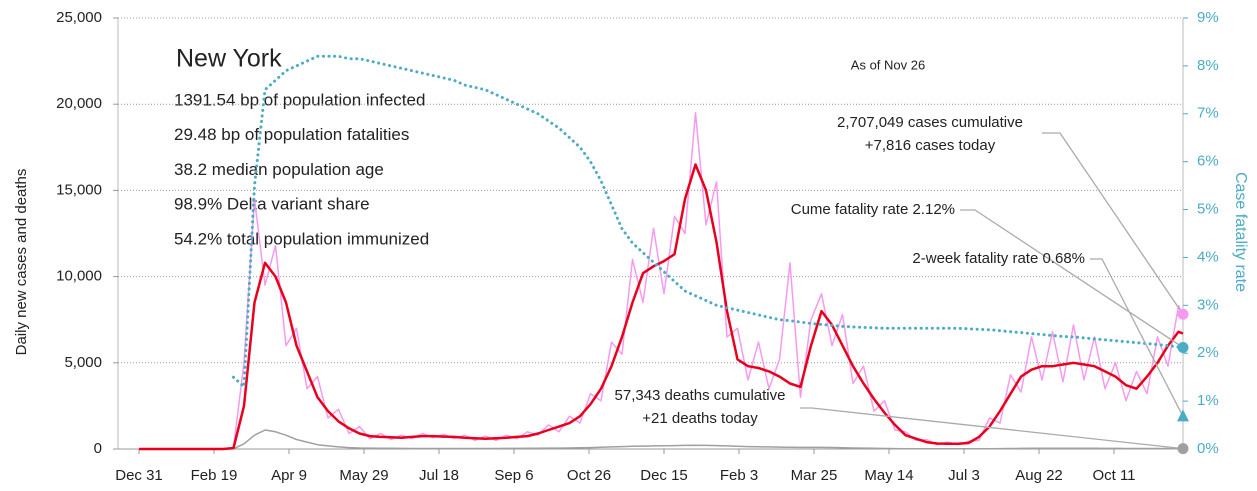  What do you see at coordinates (83, 362) in the screenshot?
I see `y-tick-label: 5,000` at bounding box center [83, 362].